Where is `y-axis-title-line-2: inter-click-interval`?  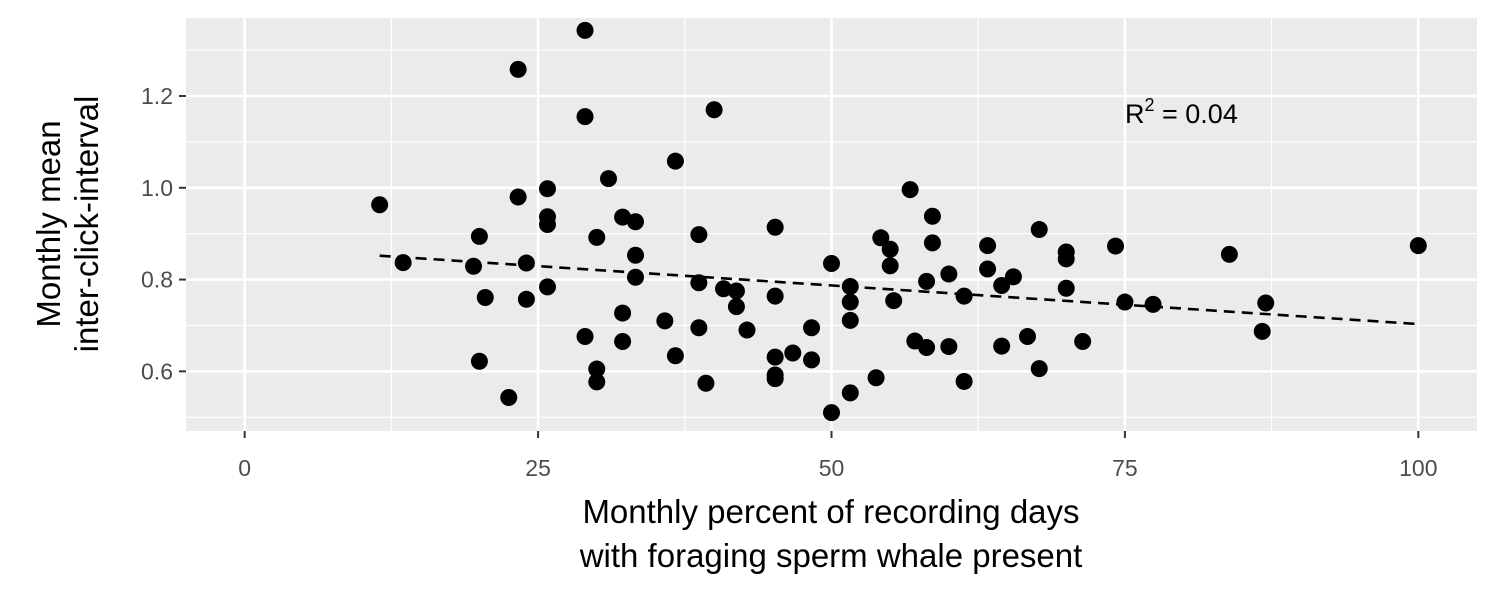
y-axis-title-line-2: inter-click-interval is located at coordinates (86, 224).